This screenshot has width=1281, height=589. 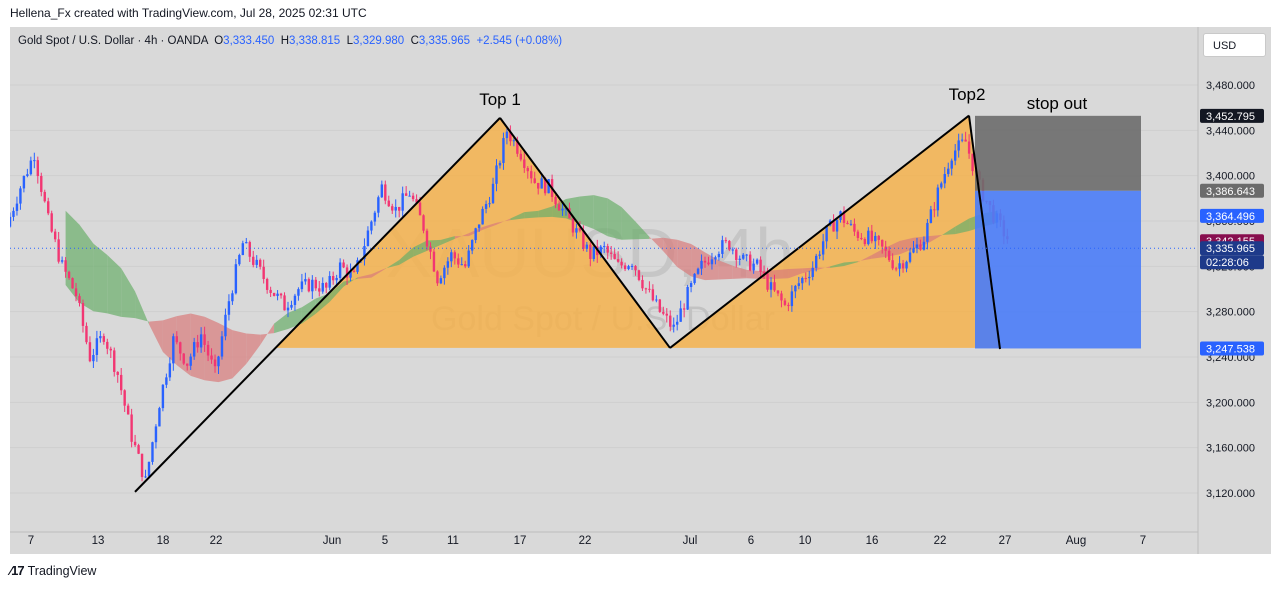 What do you see at coordinates (17, 570) in the screenshot?
I see `tradingview-logo-icon: ⁄17` at bounding box center [17, 570].